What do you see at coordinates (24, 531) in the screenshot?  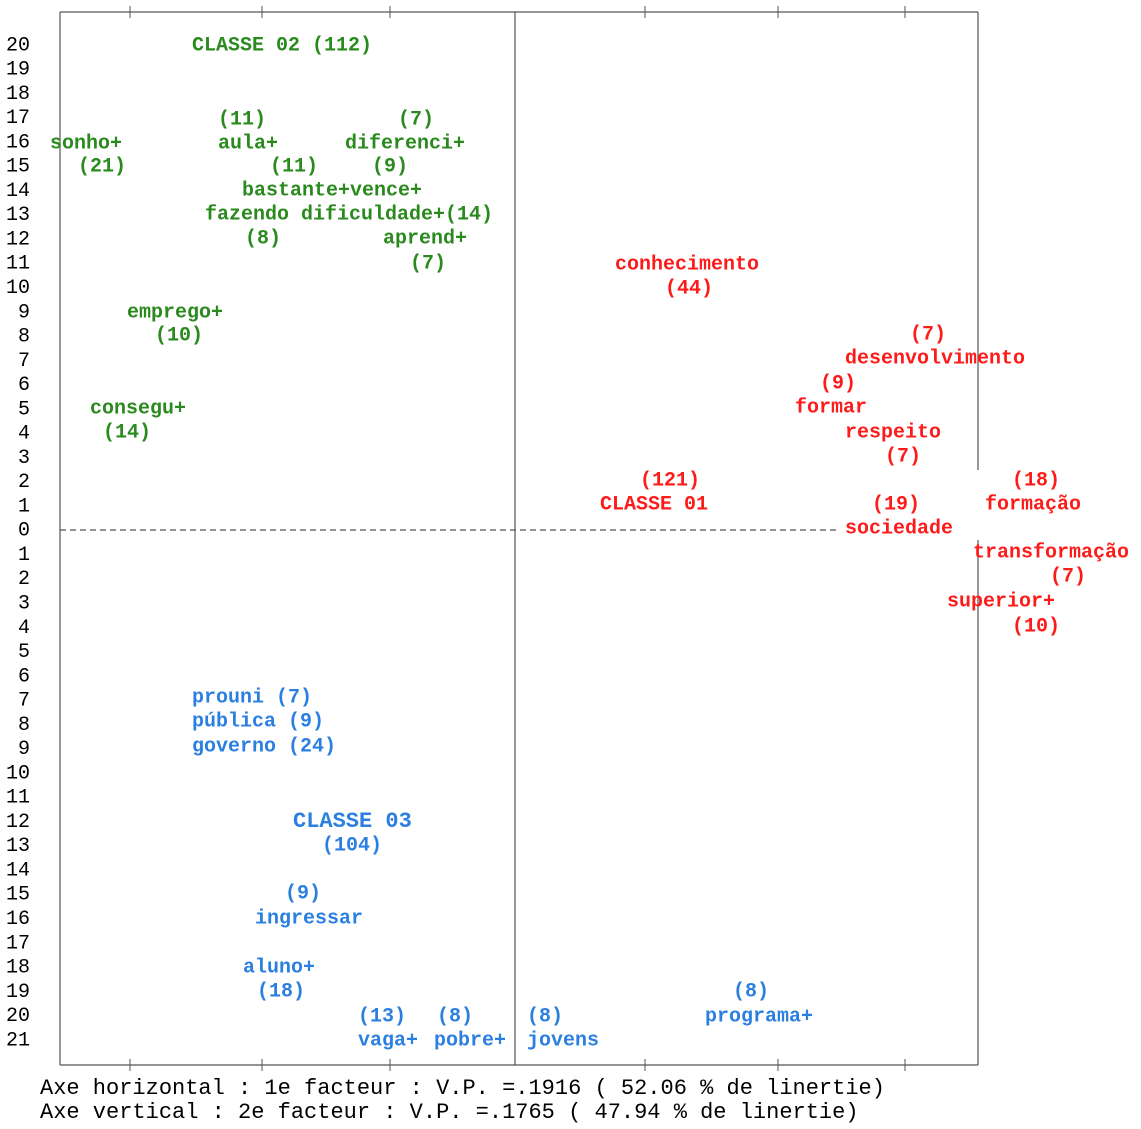 I see `row-label: 0` at bounding box center [24, 531].